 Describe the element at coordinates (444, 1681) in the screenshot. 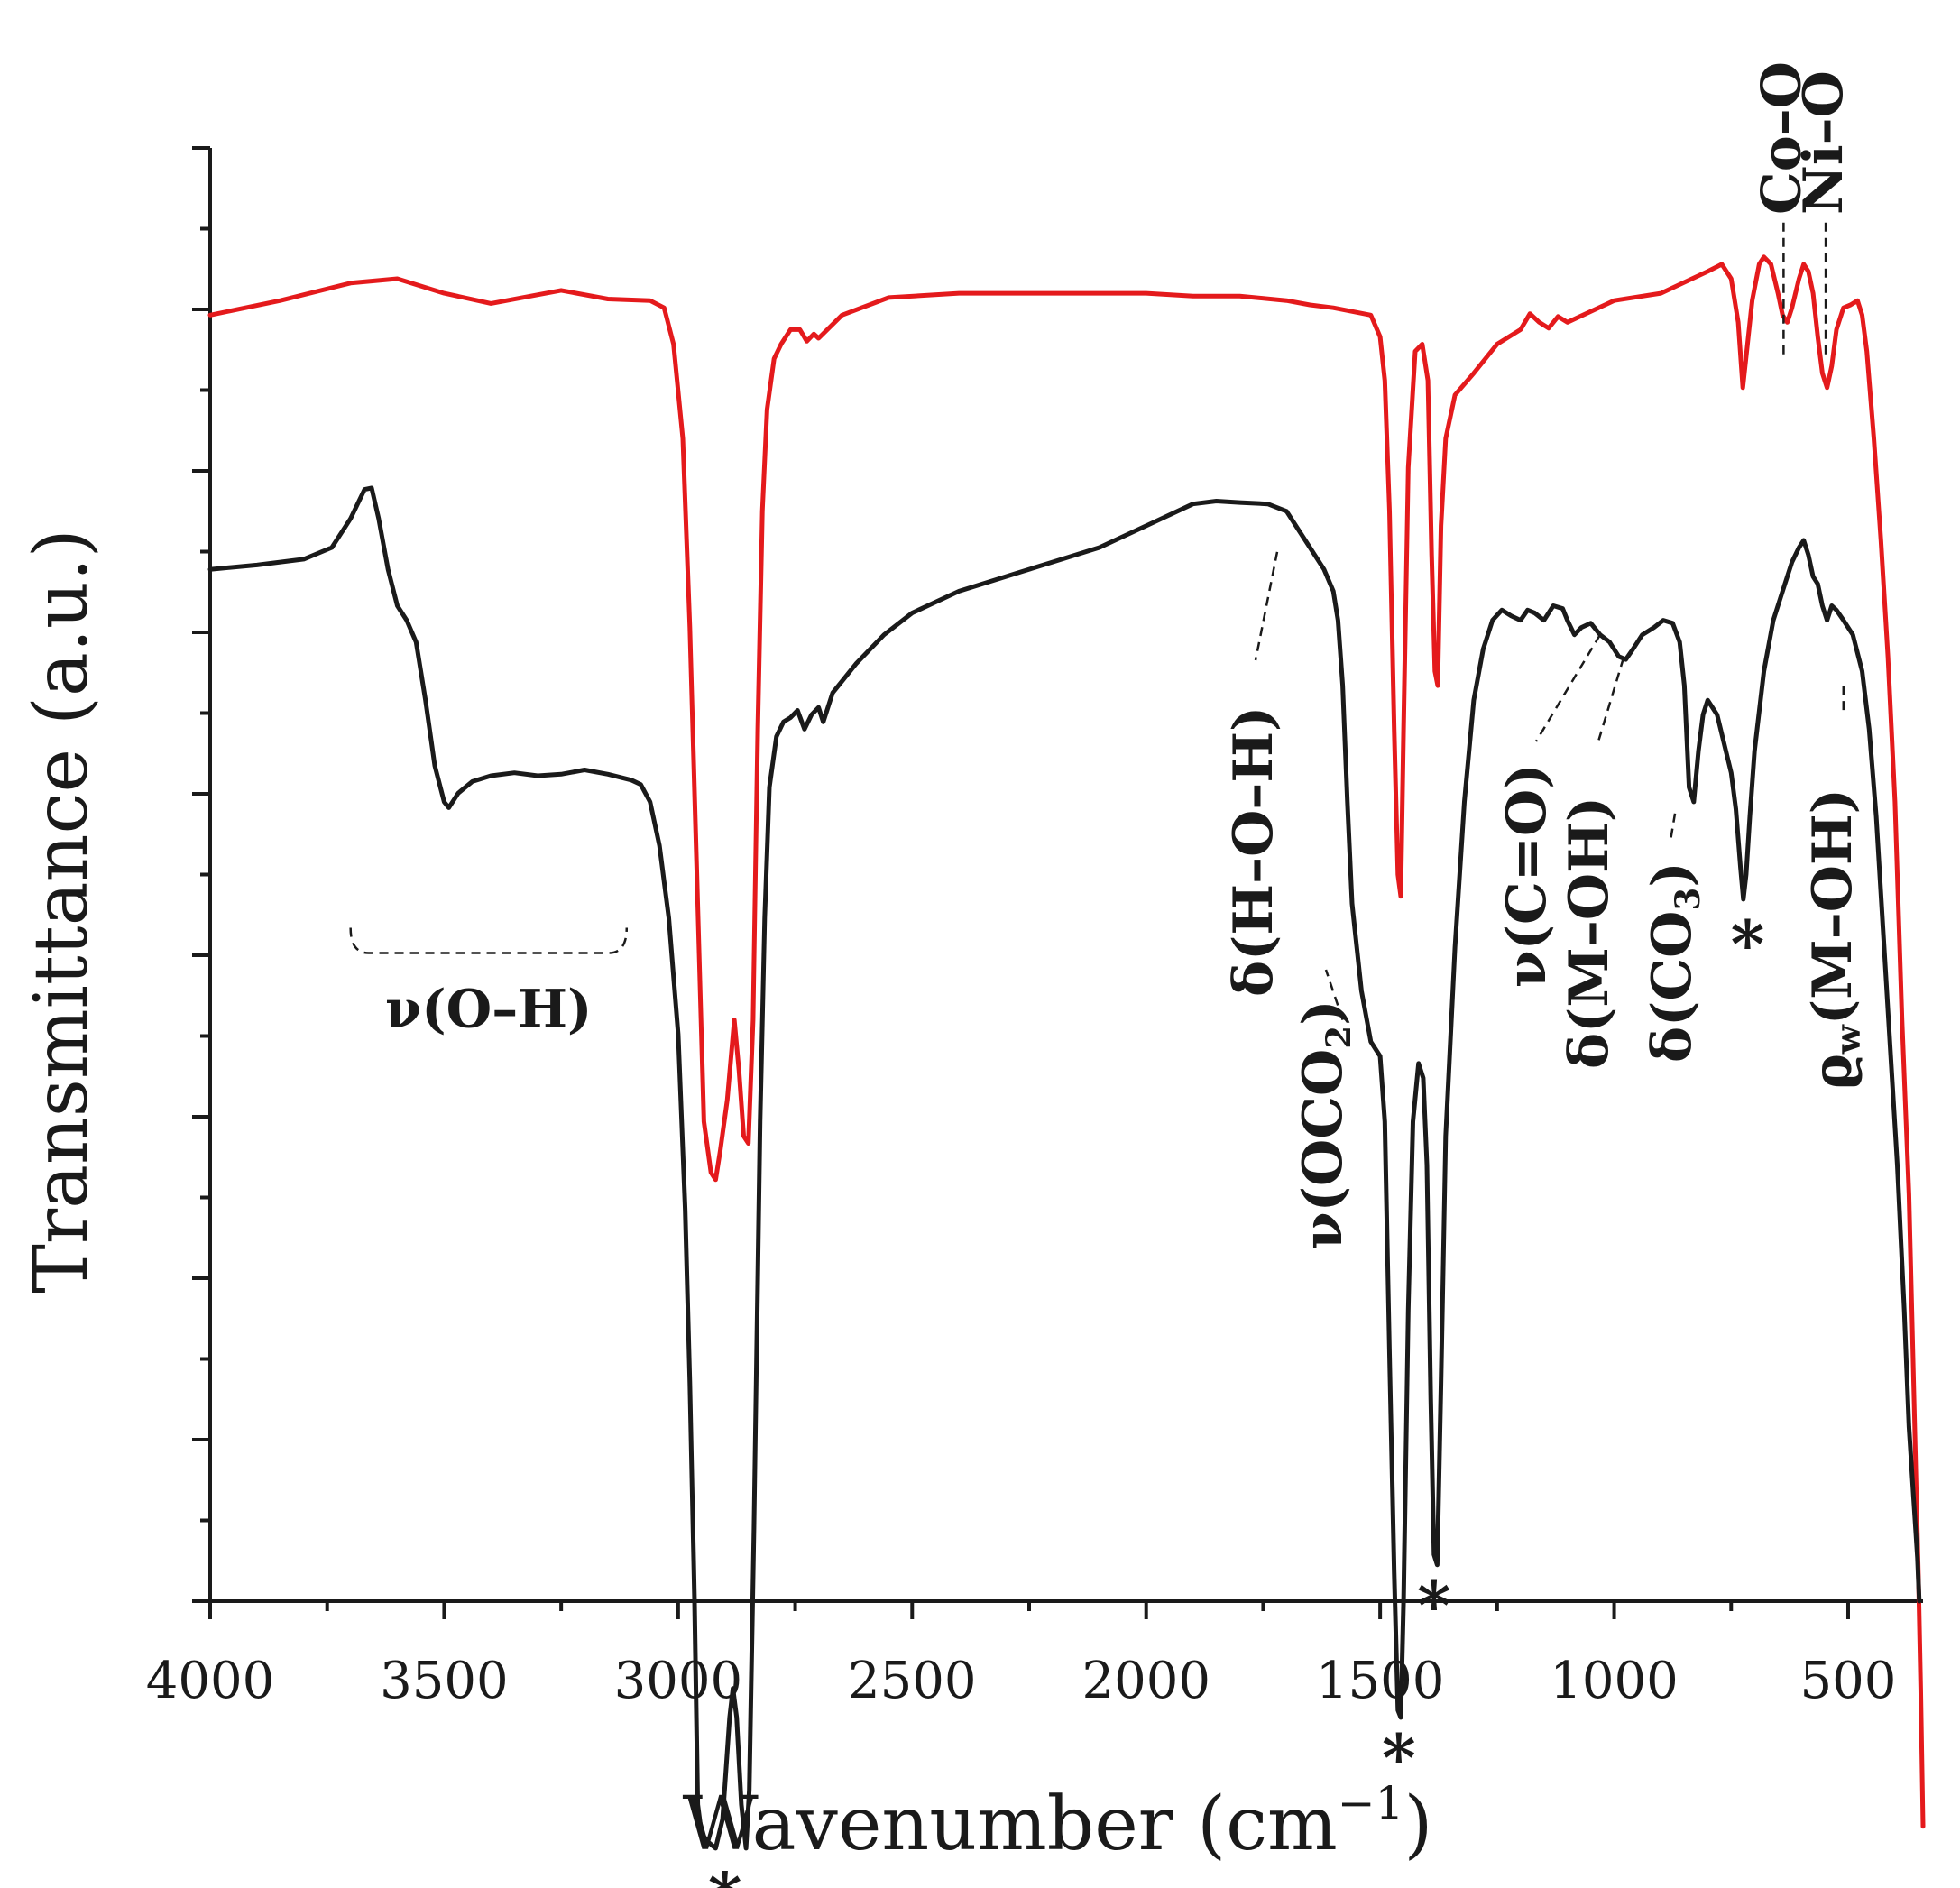

I see `x-tick-label: 3500` at that location.